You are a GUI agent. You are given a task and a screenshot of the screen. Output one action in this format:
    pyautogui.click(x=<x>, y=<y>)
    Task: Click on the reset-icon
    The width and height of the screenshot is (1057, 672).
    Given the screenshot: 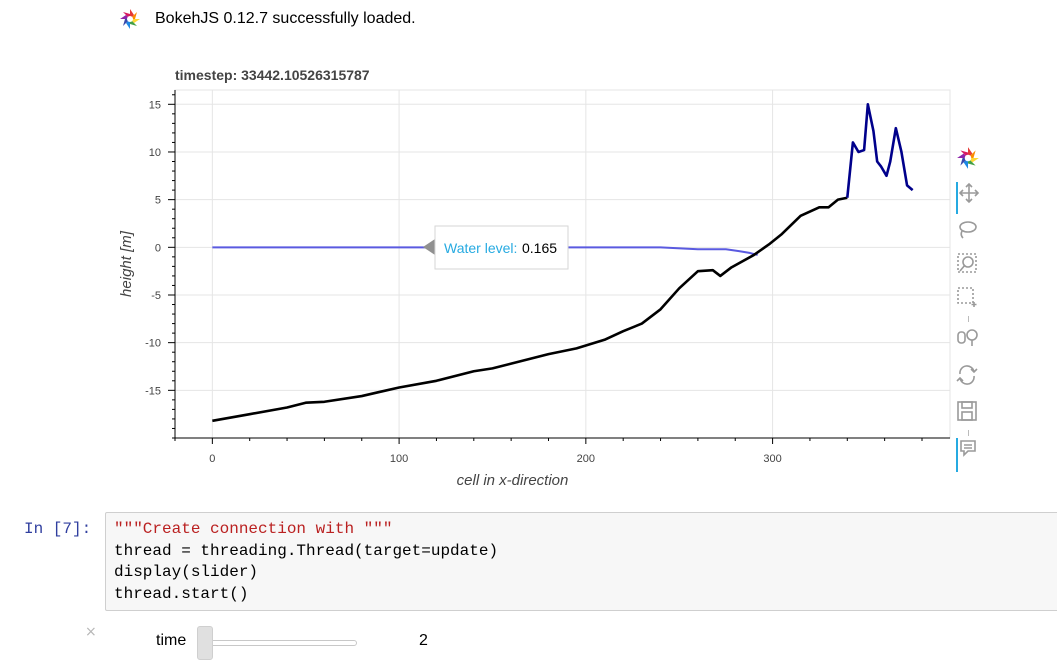 What is the action you would take?
    pyautogui.click(x=967, y=375)
    